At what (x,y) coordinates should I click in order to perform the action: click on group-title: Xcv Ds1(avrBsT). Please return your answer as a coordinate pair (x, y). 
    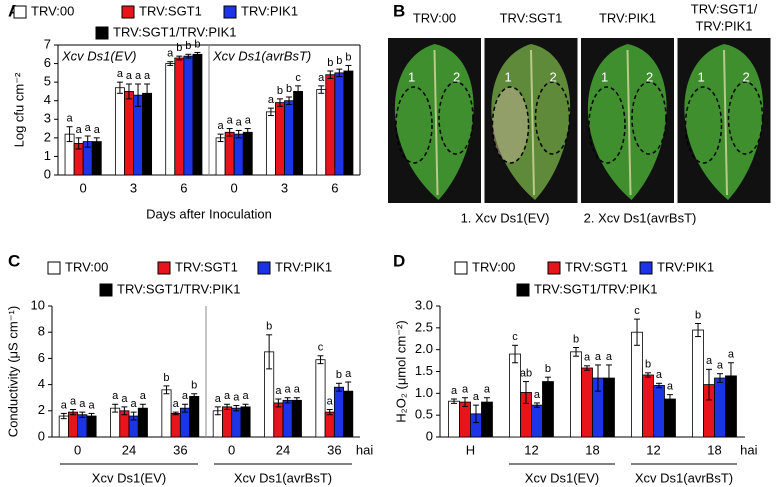
    Looking at the image, I should click on (261, 55).